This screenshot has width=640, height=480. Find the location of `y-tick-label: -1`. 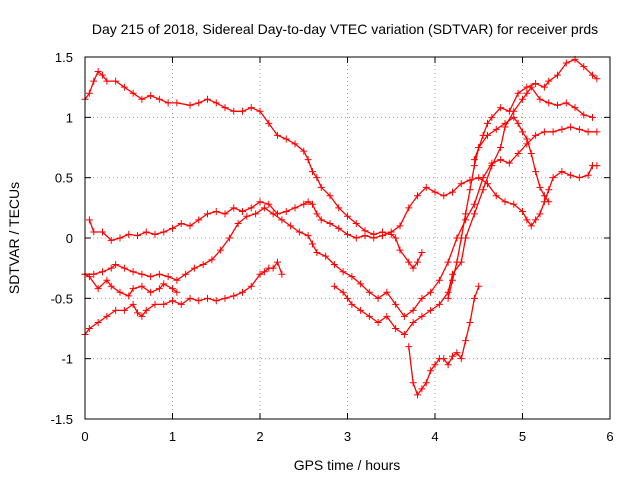

y-tick-label: -1 is located at coordinates (67, 359).